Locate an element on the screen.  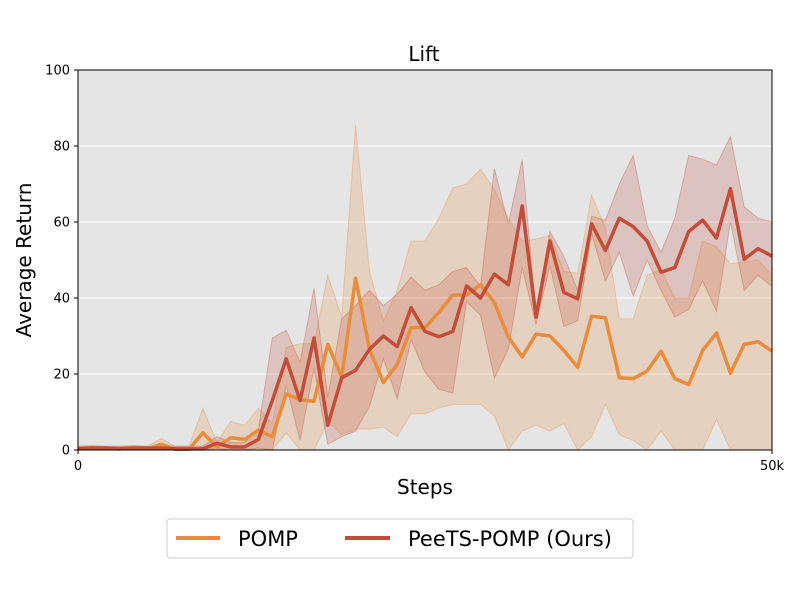
legend: POMP PeeTS-POMP (Ours) is located at coordinates (400, 538).